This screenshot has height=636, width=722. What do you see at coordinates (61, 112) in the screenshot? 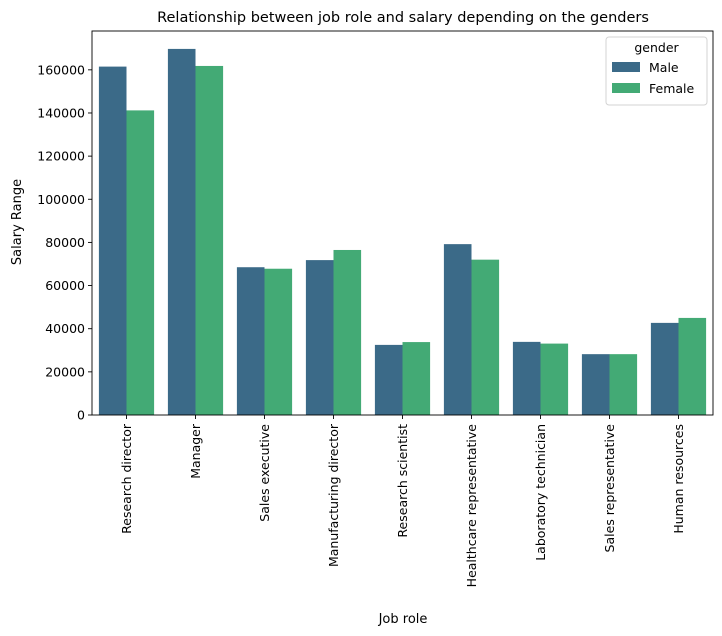
I see `y-tick-label-7: 140000` at bounding box center [61, 112].